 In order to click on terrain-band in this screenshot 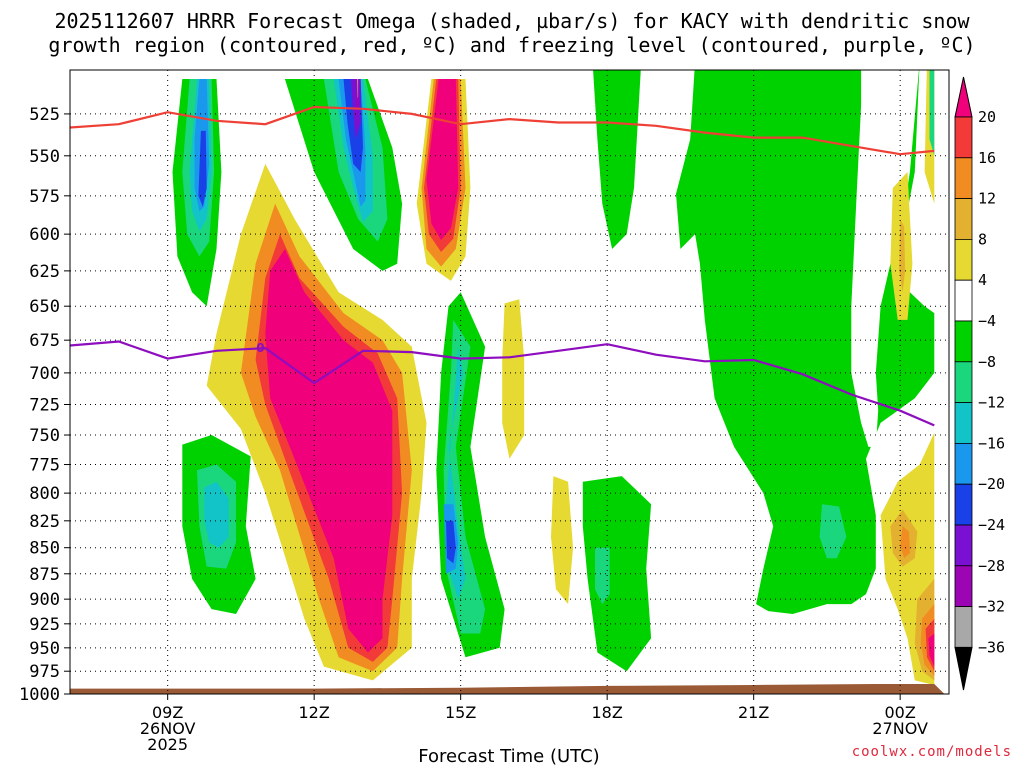, I will do `click(507, 689)`.